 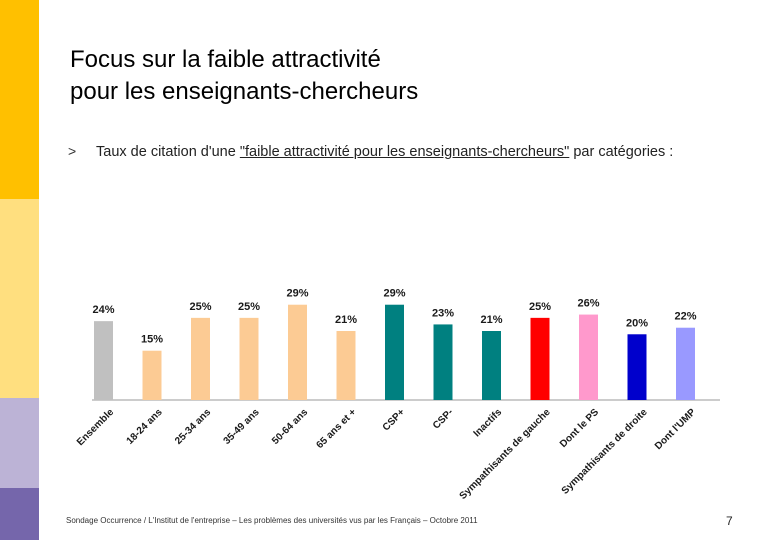 I want to click on category-label-8: Inactifs, so click(x=488, y=423).